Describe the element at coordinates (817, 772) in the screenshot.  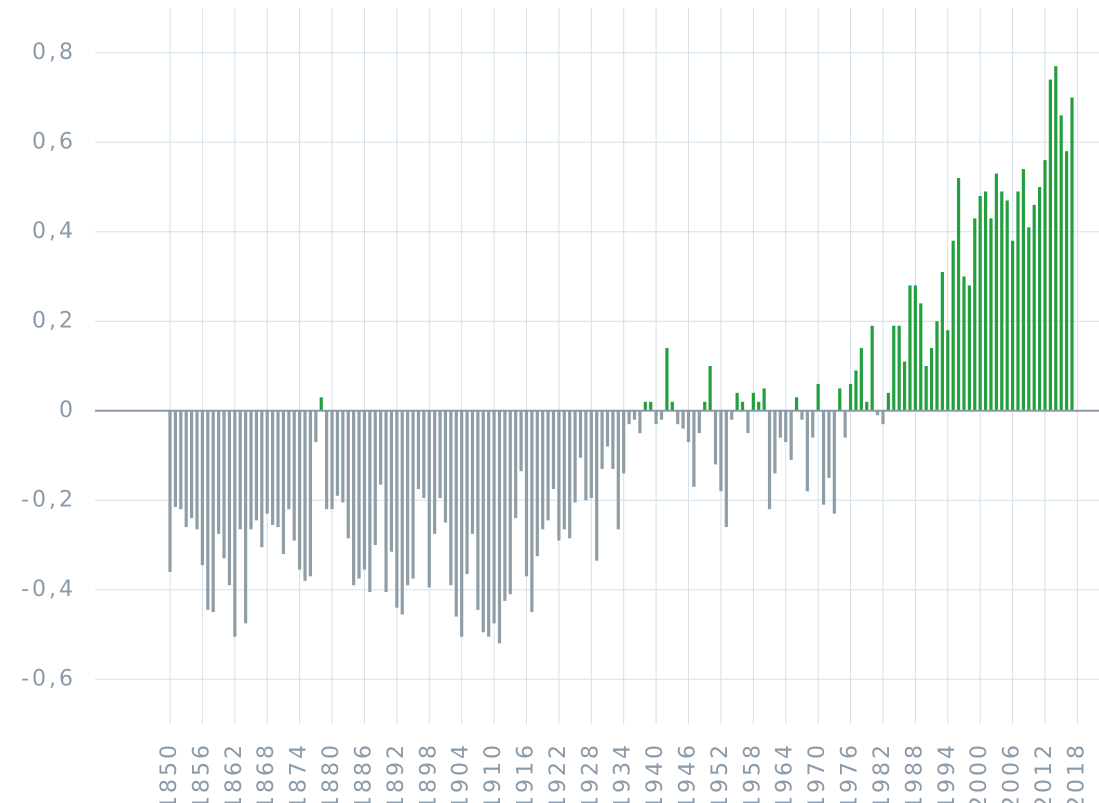
I see `x-tick-label: 1970` at that location.